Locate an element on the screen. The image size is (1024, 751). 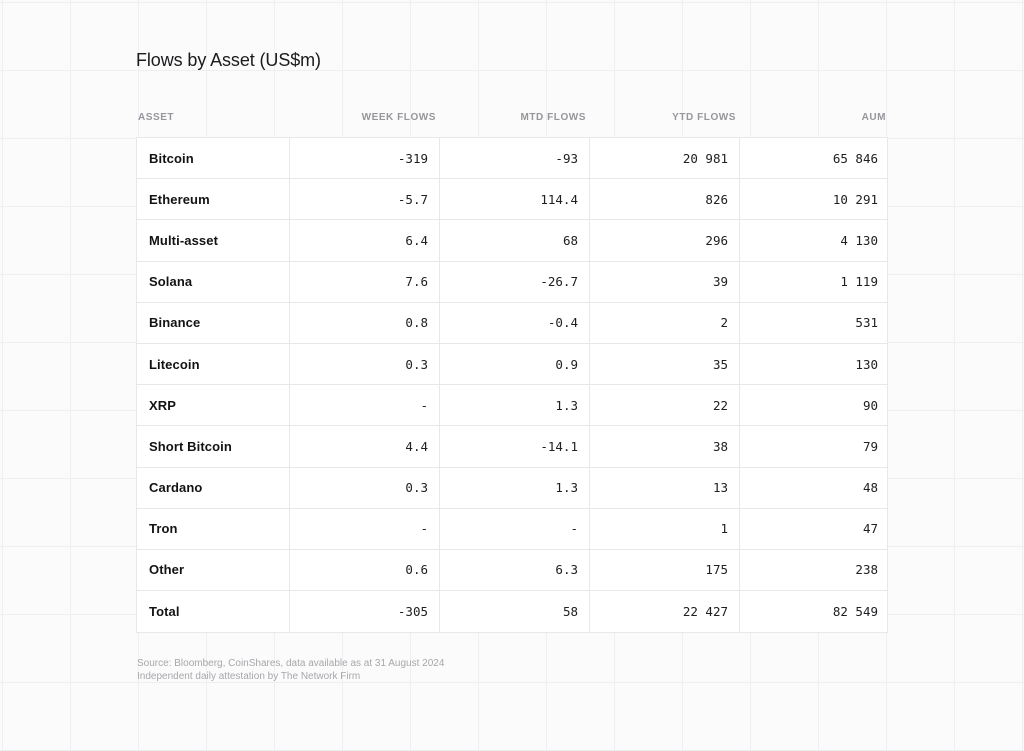
mtd-flows-cell: 0.9 is located at coordinates (514, 364).